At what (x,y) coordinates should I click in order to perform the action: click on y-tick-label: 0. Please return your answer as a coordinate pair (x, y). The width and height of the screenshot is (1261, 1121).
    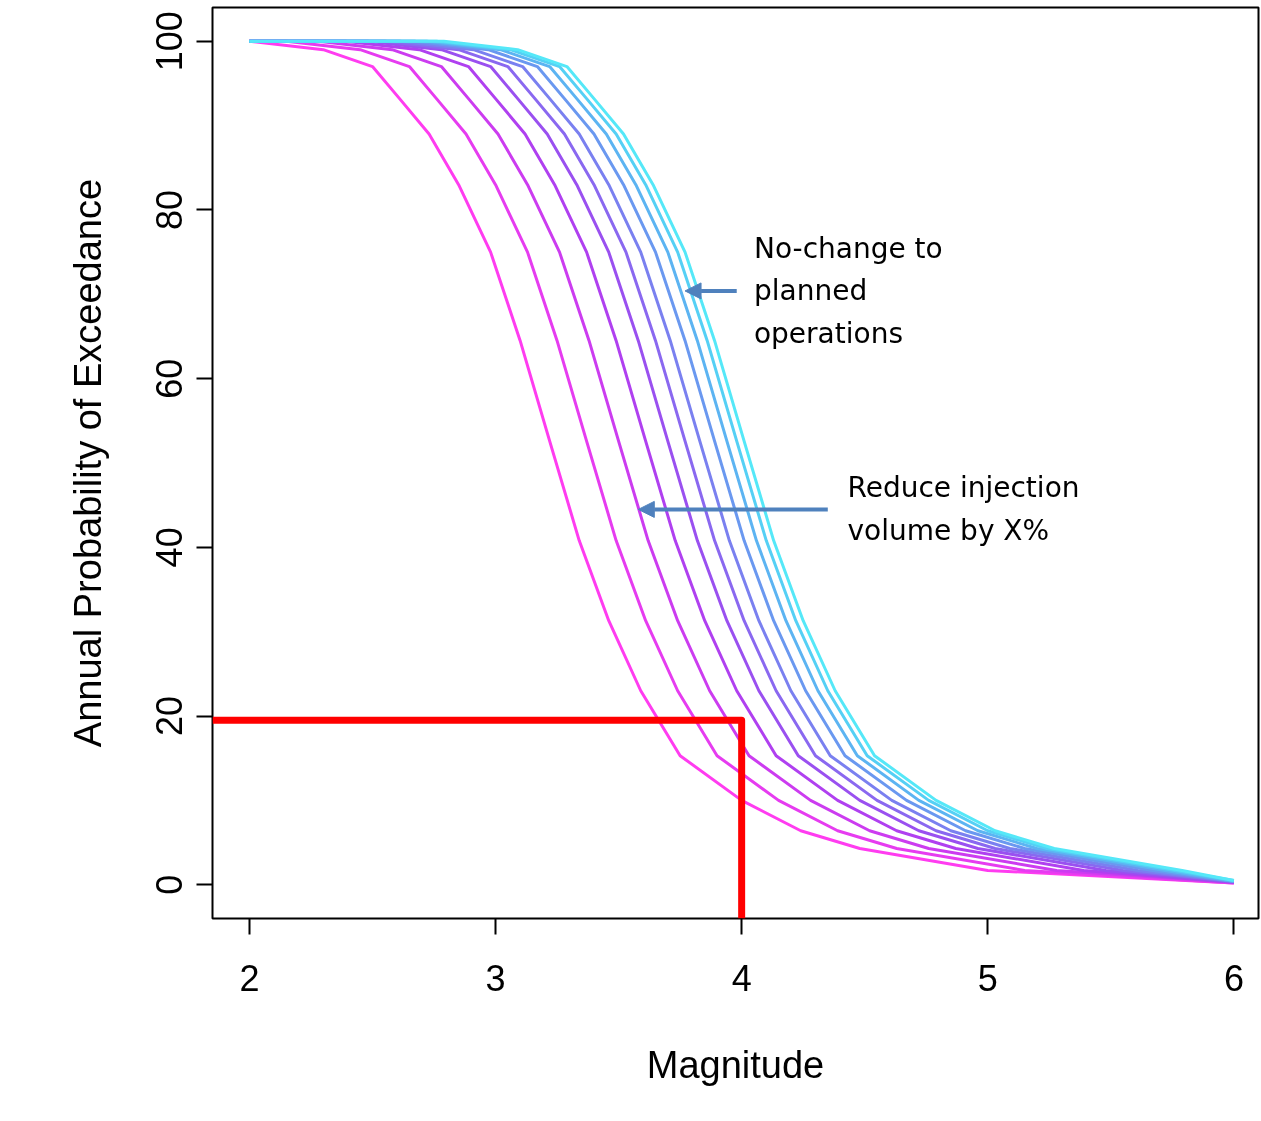
    Looking at the image, I should click on (170, 884).